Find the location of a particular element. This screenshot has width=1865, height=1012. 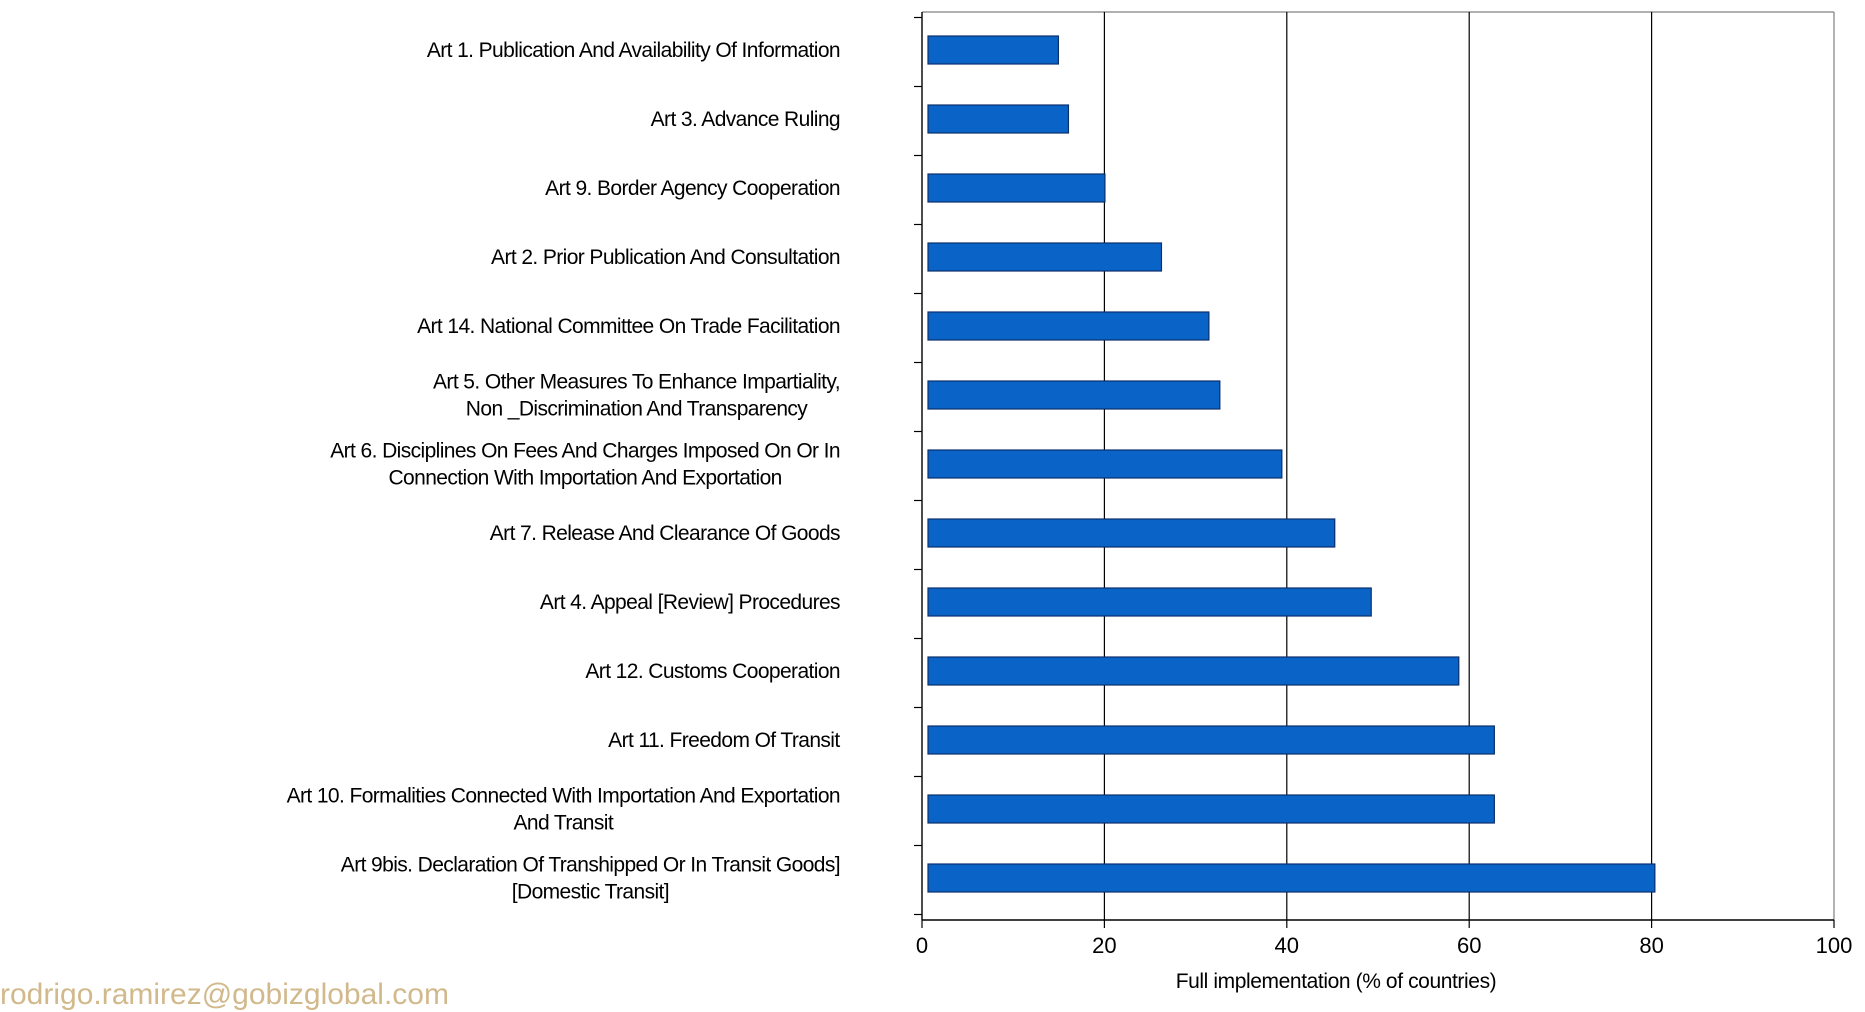

x-tick-label: 0 is located at coordinates (922, 945).